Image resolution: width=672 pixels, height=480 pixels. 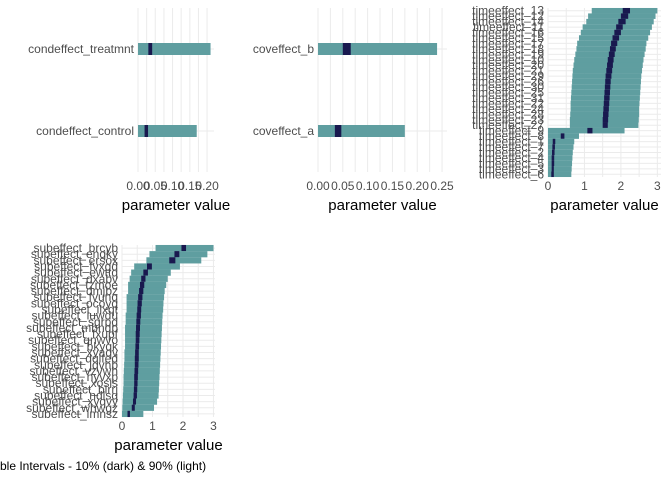 I want to click on category-label: subeffect_enqky, so click(x=74, y=254).